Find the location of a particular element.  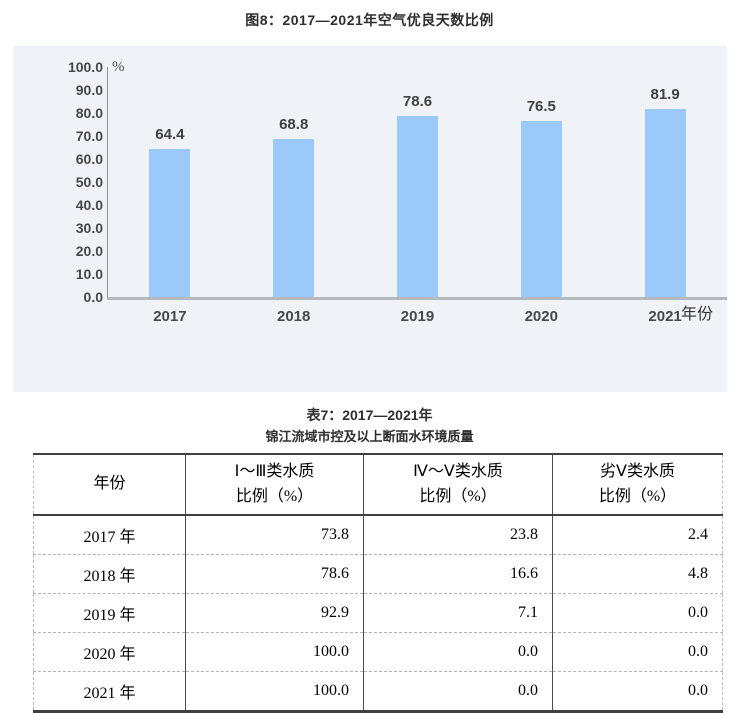

year-cell: 2020 年 is located at coordinates (109, 652).